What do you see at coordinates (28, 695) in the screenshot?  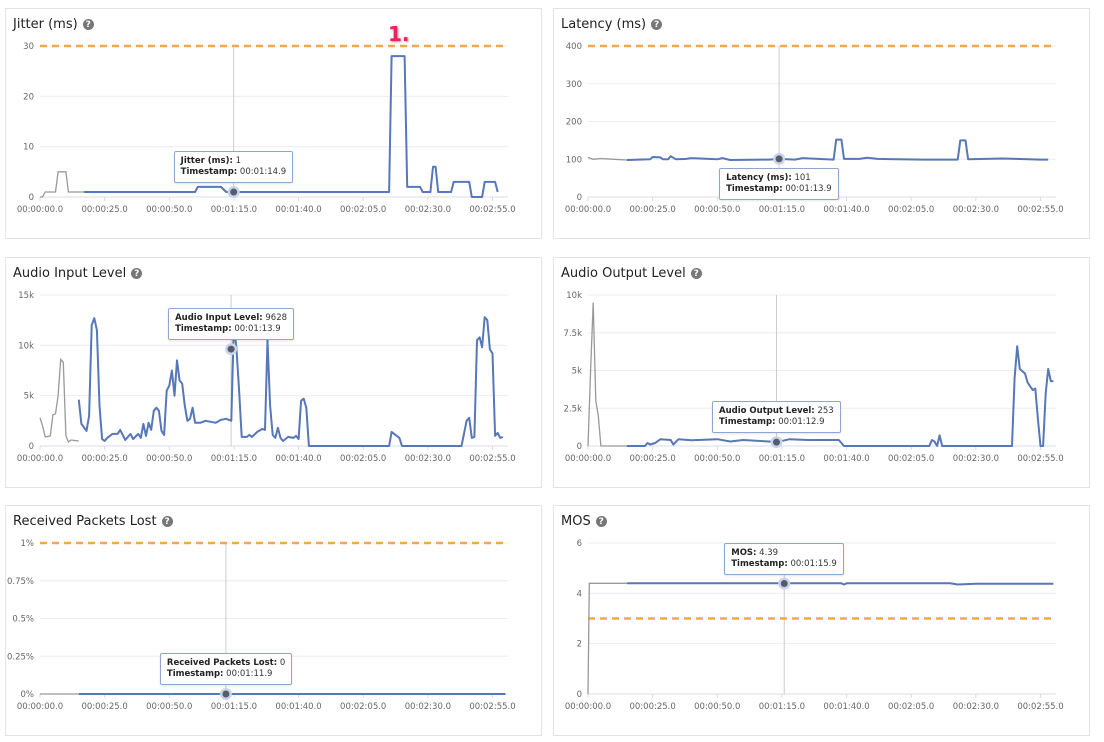 I see `y-tick-label: 0%` at bounding box center [28, 695].